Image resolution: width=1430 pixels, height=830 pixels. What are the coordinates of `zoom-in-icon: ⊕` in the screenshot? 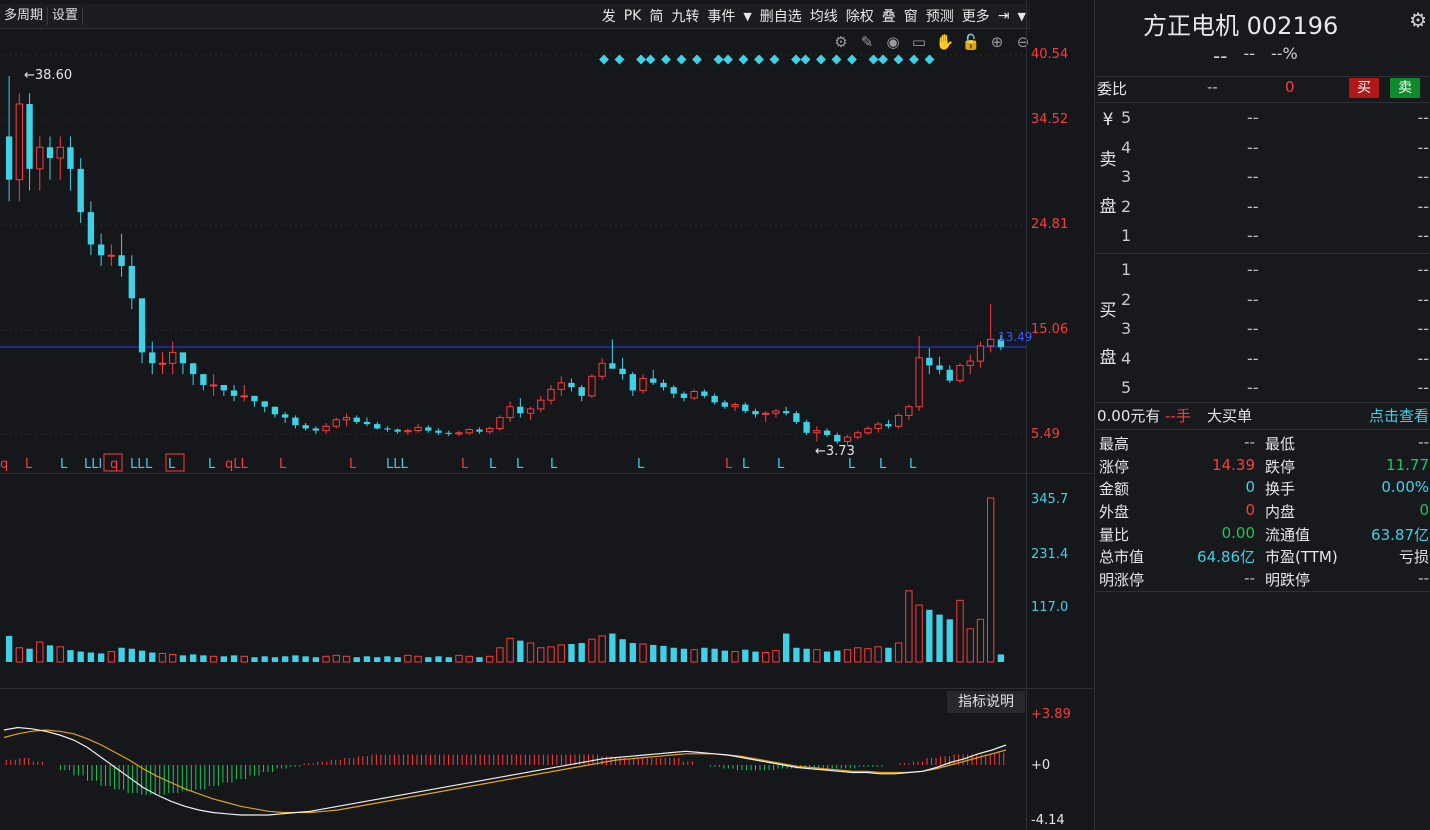 It's located at (997, 42).